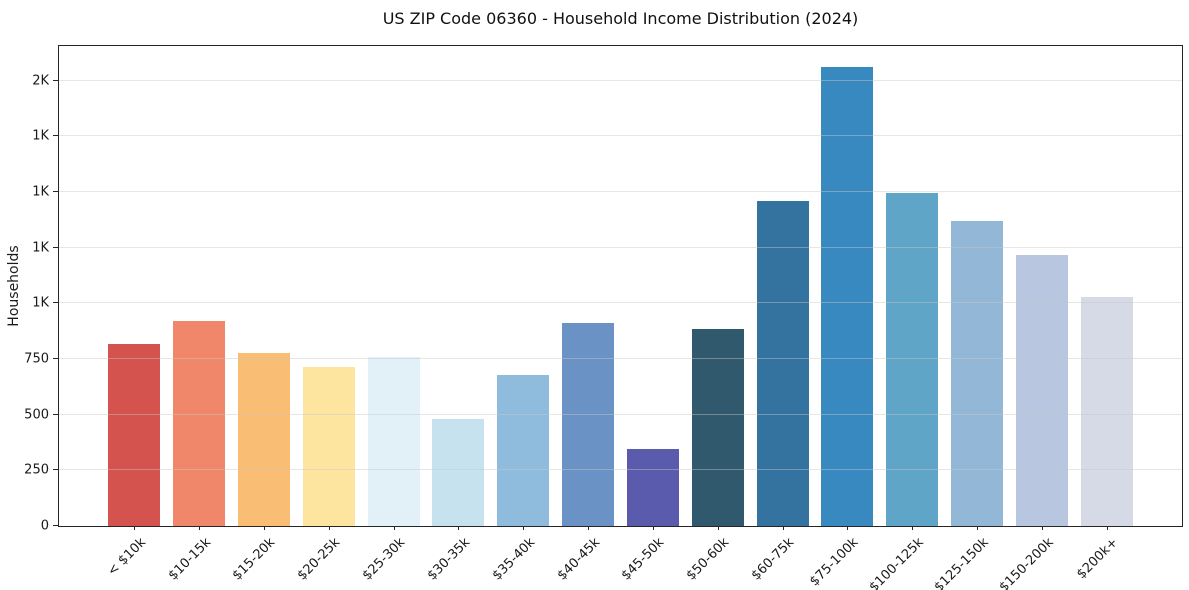  I want to click on y-tick-label: 2K, so click(40, 81).